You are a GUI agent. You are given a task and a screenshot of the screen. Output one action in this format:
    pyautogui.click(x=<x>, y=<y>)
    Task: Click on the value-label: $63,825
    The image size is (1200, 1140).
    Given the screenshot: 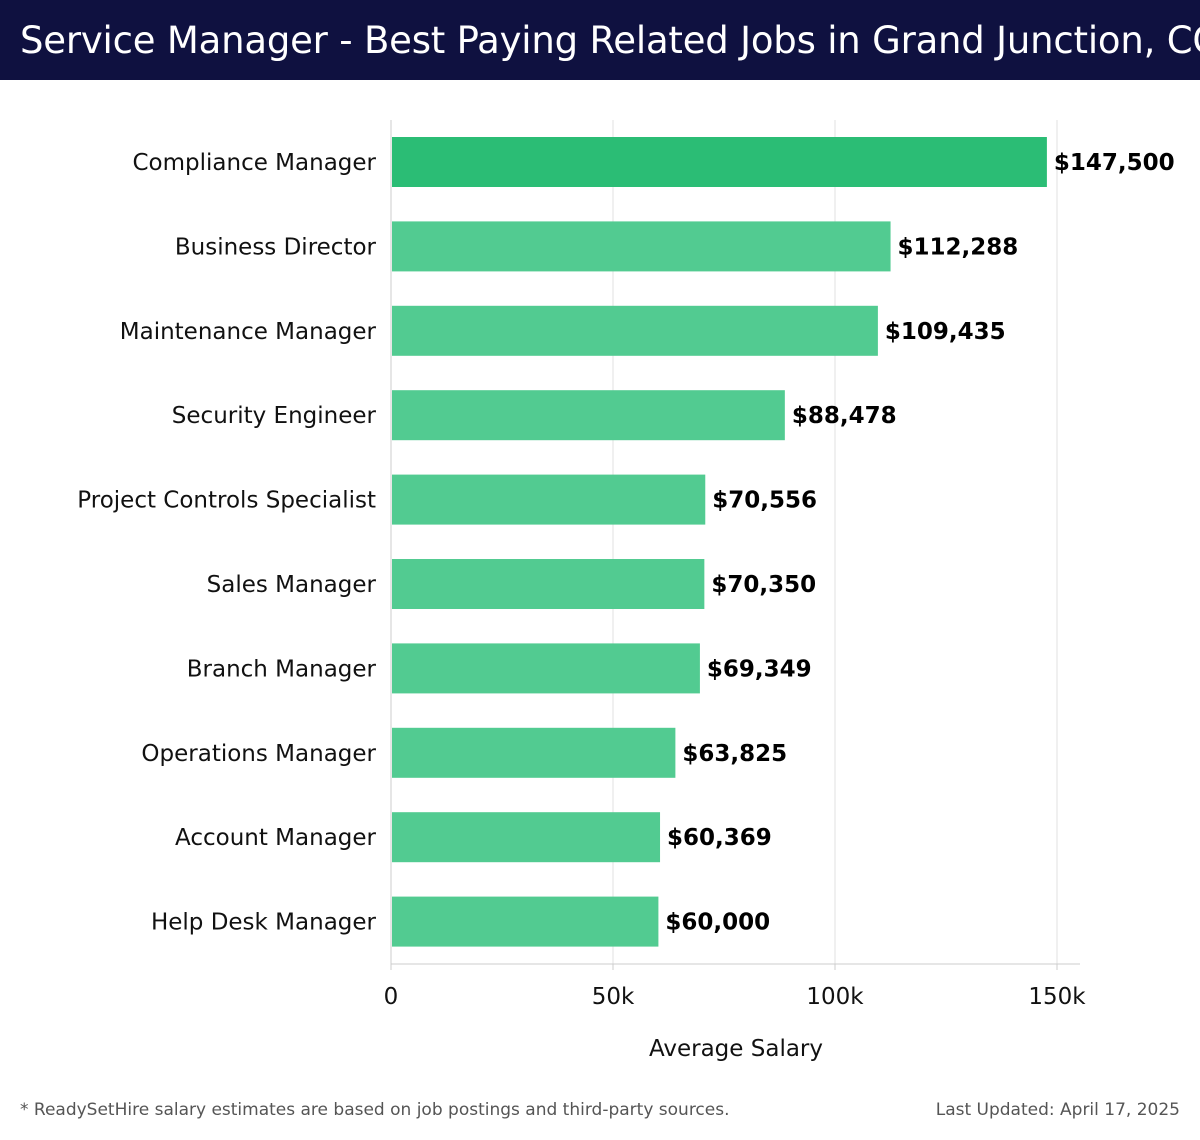 What is the action you would take?
    pyautogui.click(x=734, y=754)
    